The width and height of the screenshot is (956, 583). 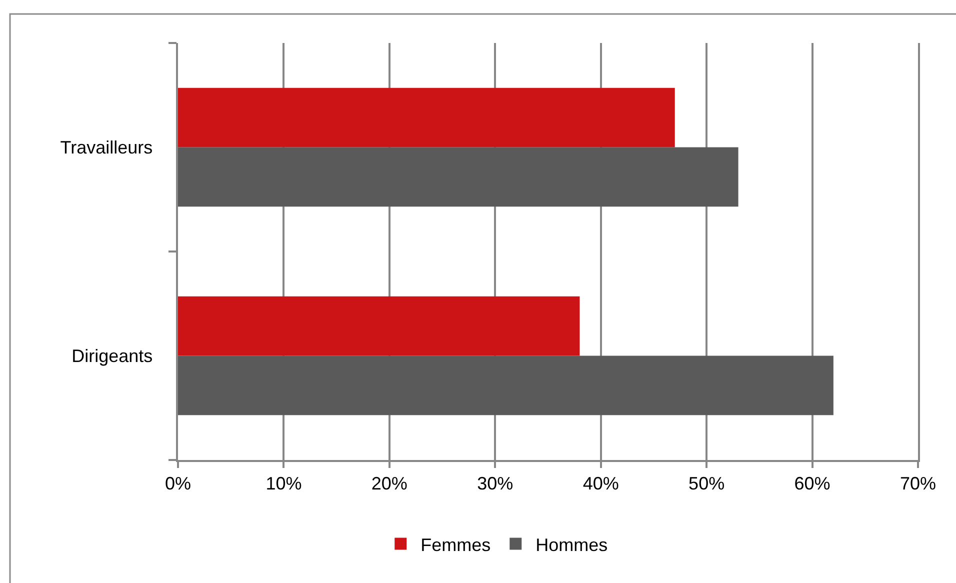 I want to click on x-tick-label: 40%, so click(x=600, y=483).